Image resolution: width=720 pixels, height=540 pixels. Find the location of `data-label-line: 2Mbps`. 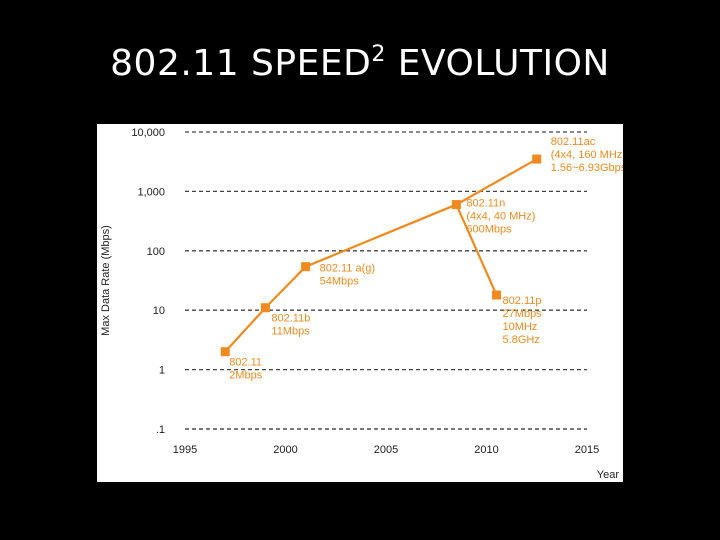

data-label-line: 2Mbps is located at coordinates (246, 376).